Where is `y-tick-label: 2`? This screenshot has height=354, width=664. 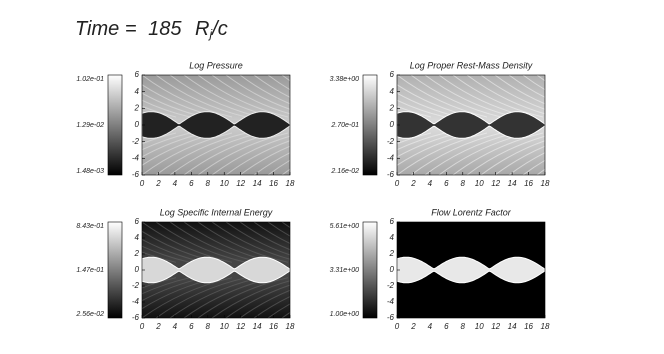
y-tick-label: 2 is located at coordinates (392, 253).